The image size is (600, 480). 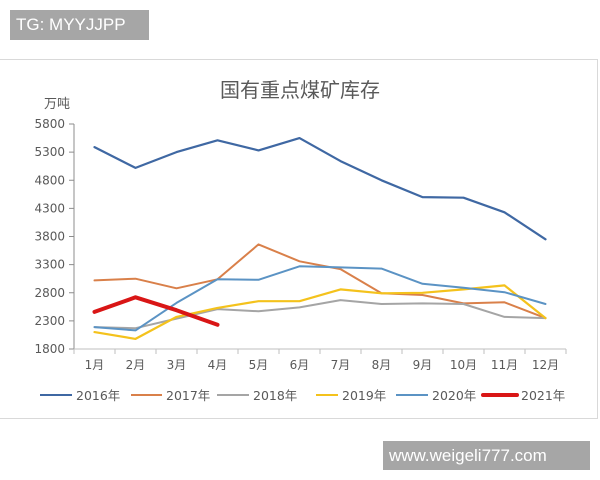 I want to click on y-tick-label: 1800, so click(x=49, y=349).